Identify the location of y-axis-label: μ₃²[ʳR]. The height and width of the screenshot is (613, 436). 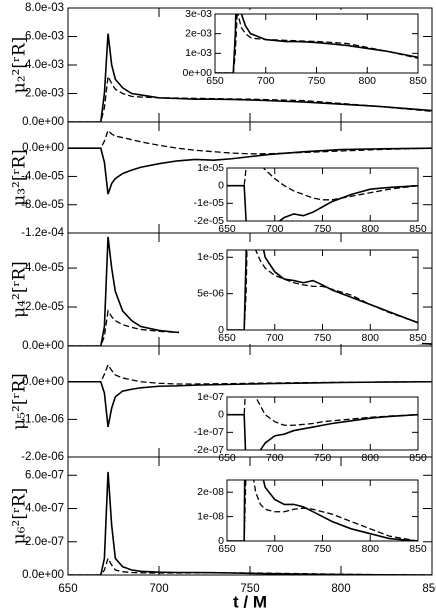
(20, 177).